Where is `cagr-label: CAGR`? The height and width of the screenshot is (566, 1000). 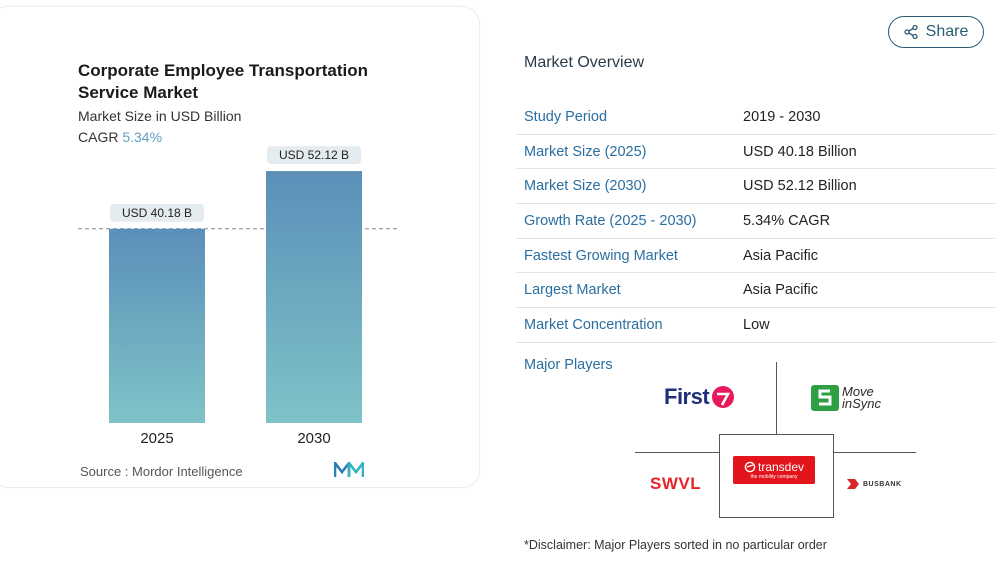 cagr-label: CAGR is located at coordinates (98, 137).